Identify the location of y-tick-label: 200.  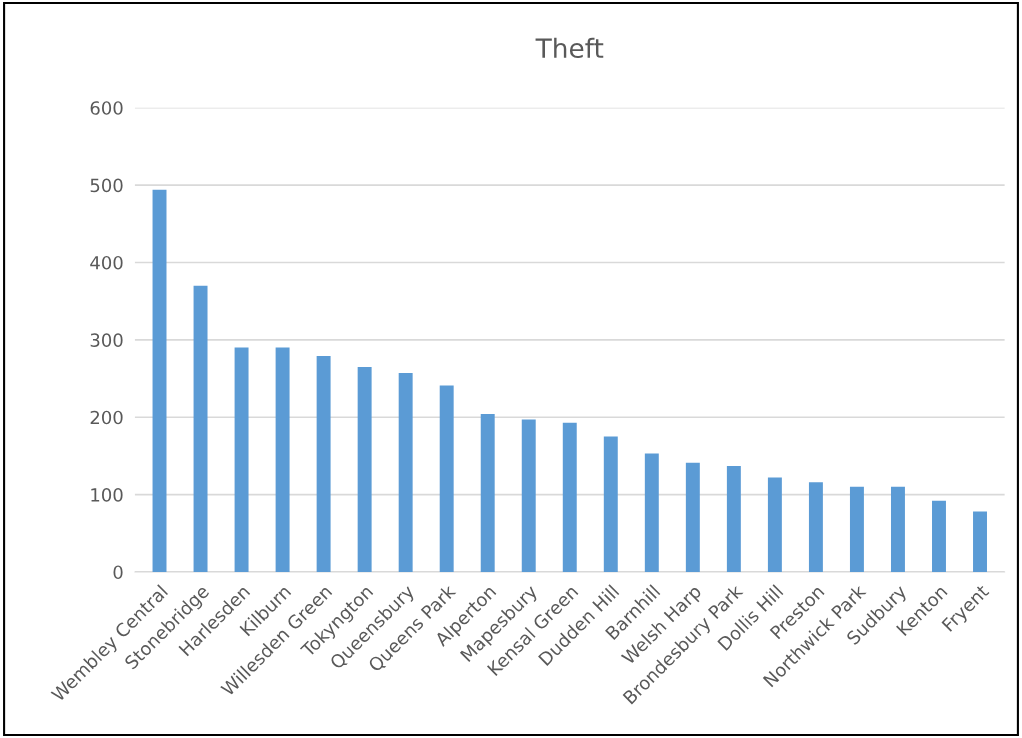
(106, 417).